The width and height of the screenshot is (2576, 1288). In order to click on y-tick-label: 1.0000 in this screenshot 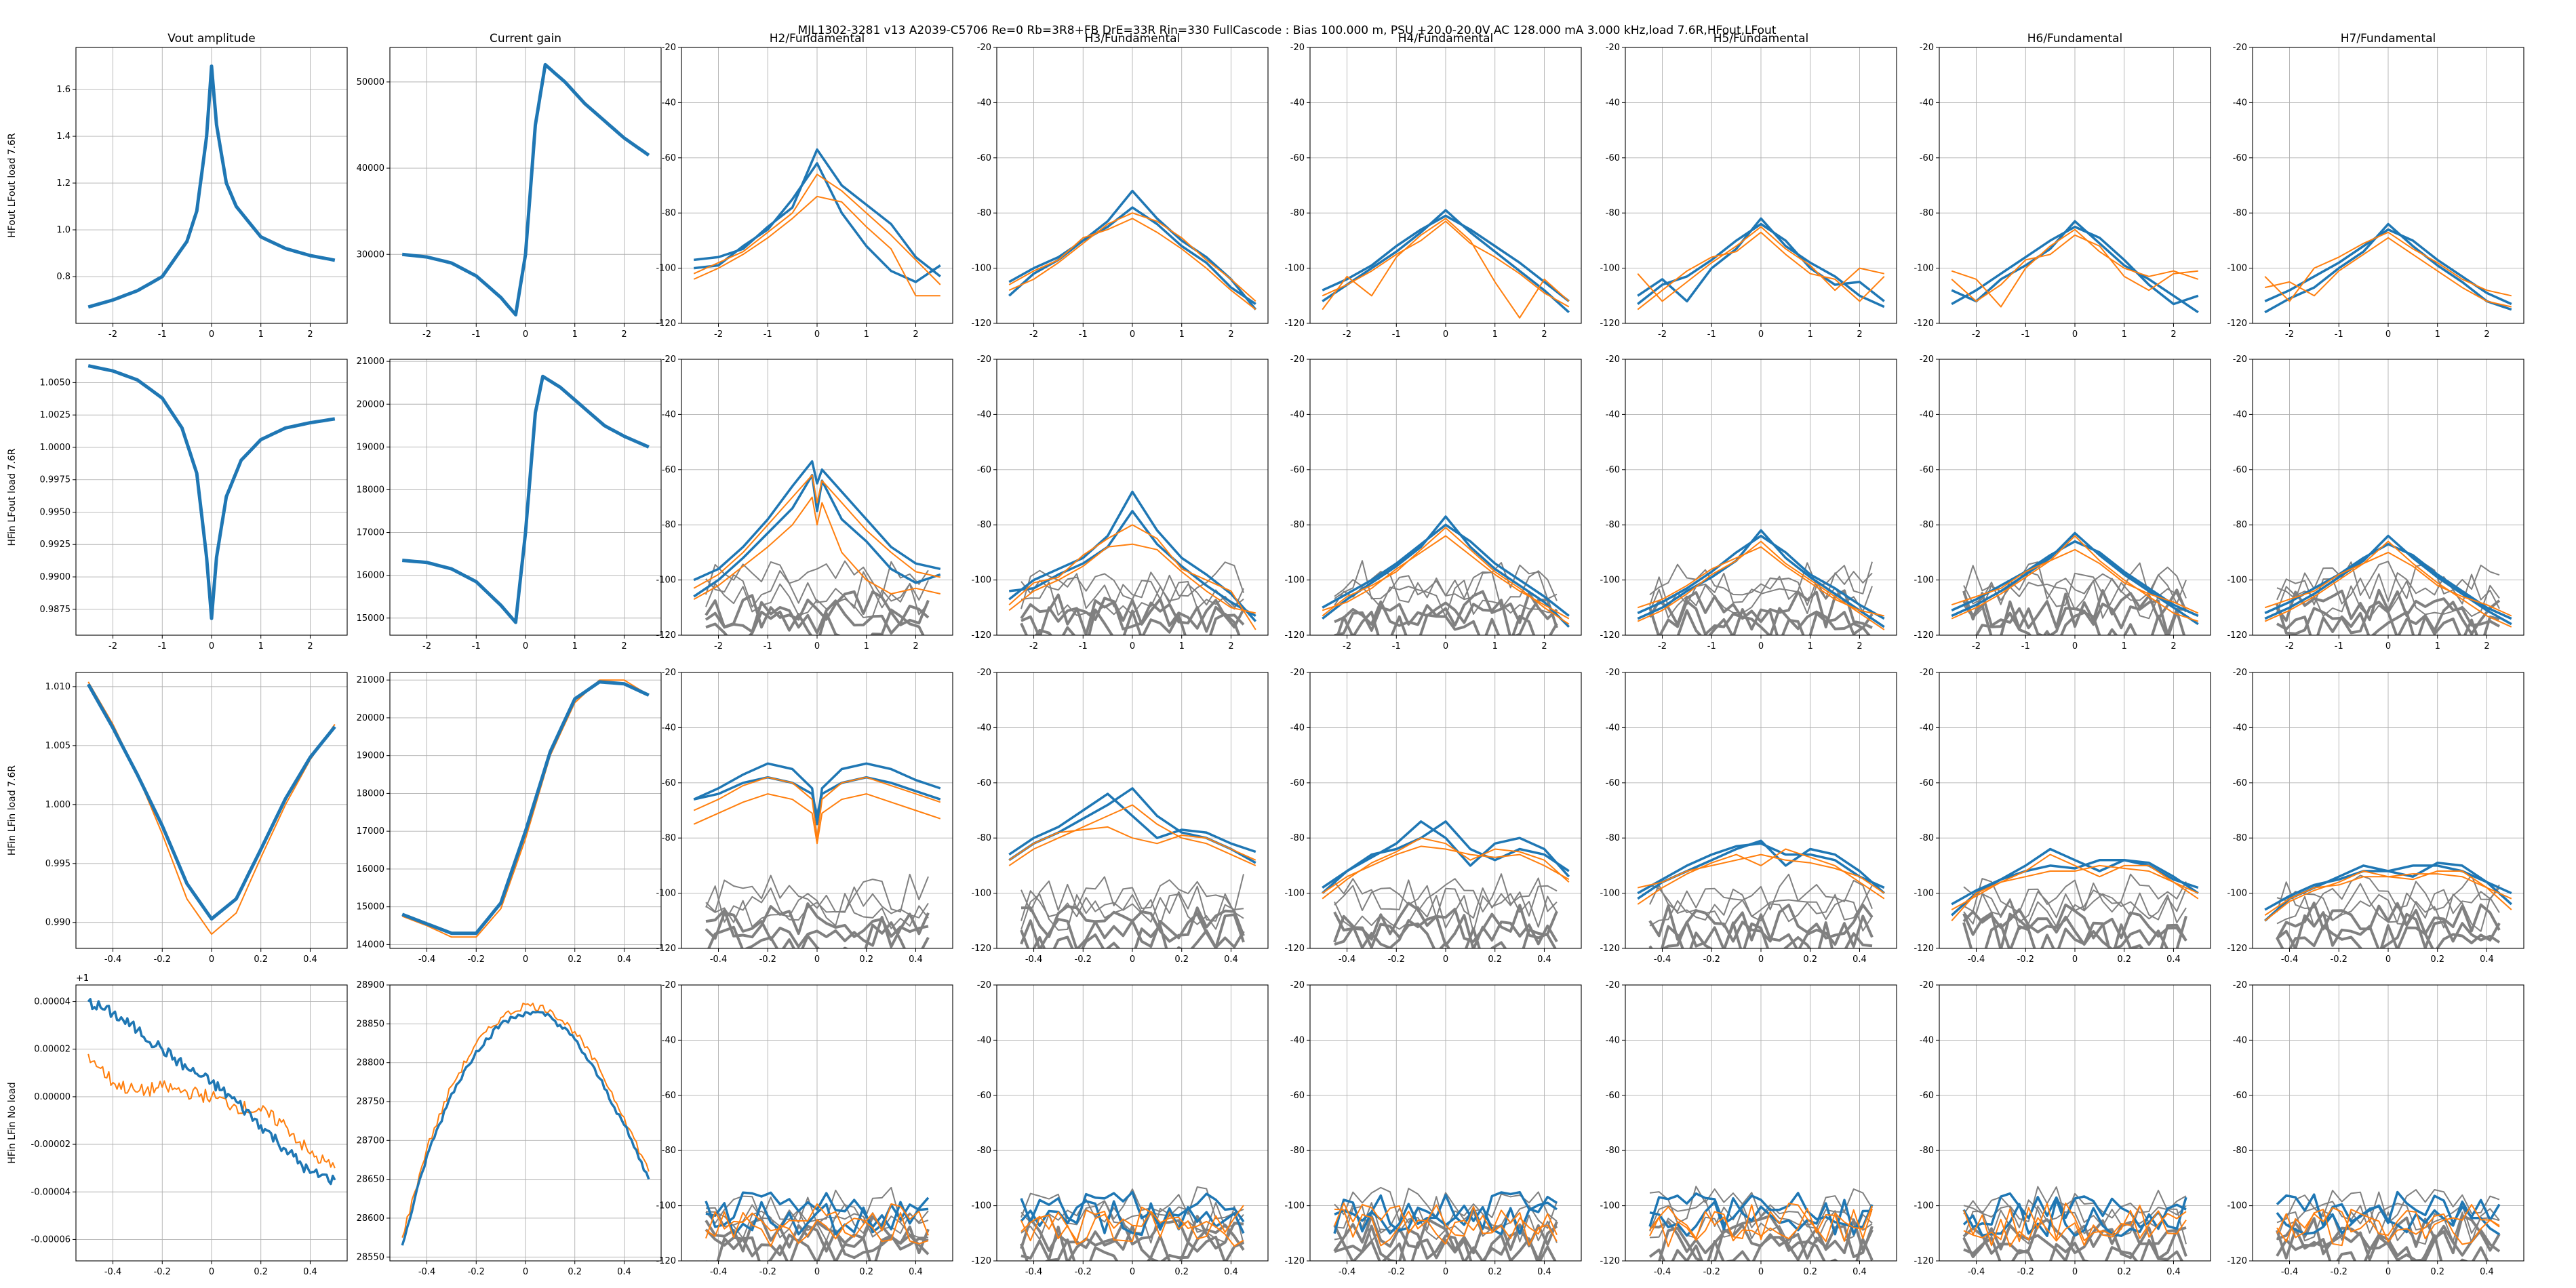, I will do `click(56, 448)`.